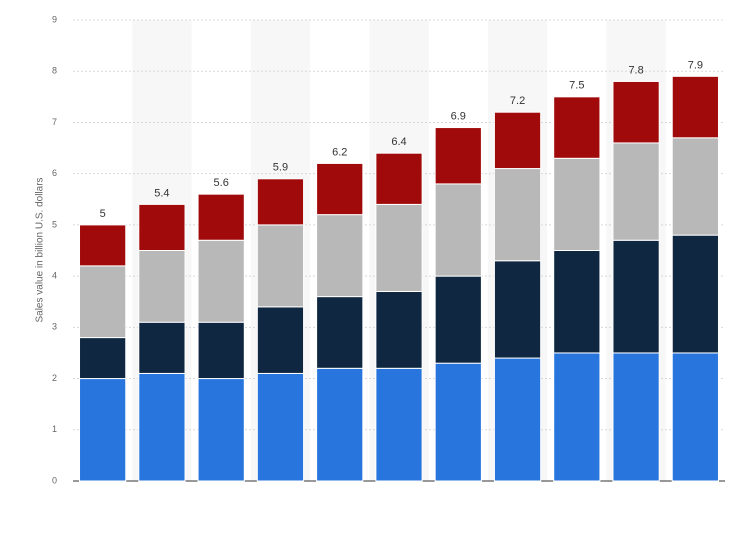  What do you see at coordinates (635, 70) in the screenshot?
I see `total-label: 7.8` at bounding box center [635, 70].